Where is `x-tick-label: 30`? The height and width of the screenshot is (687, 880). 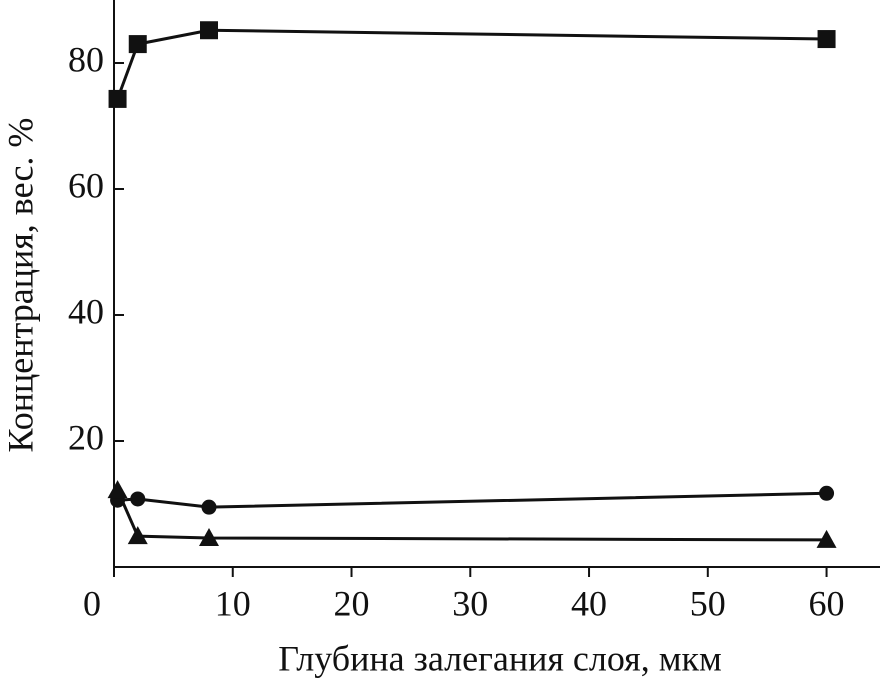
x-tick-label: 30 is located at coordinates (470, 603).